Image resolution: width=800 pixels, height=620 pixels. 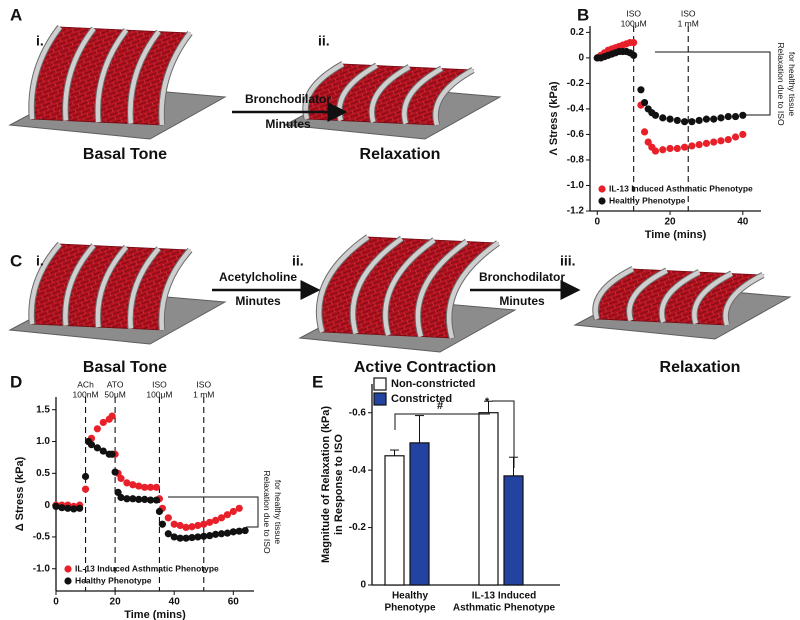 What do you see at coordinates (40, 41) in the screenshot?
I see `step-label: i.` at bounding box center [40, 41].